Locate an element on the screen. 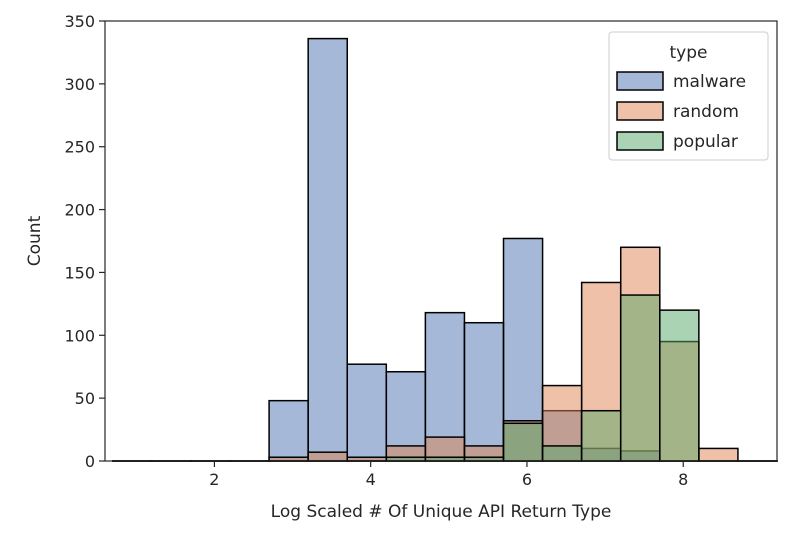 Image resolution: width=810 pixels, height=548 pixels. y-tick-label-50: 50 is located at coordinates (85, 398).